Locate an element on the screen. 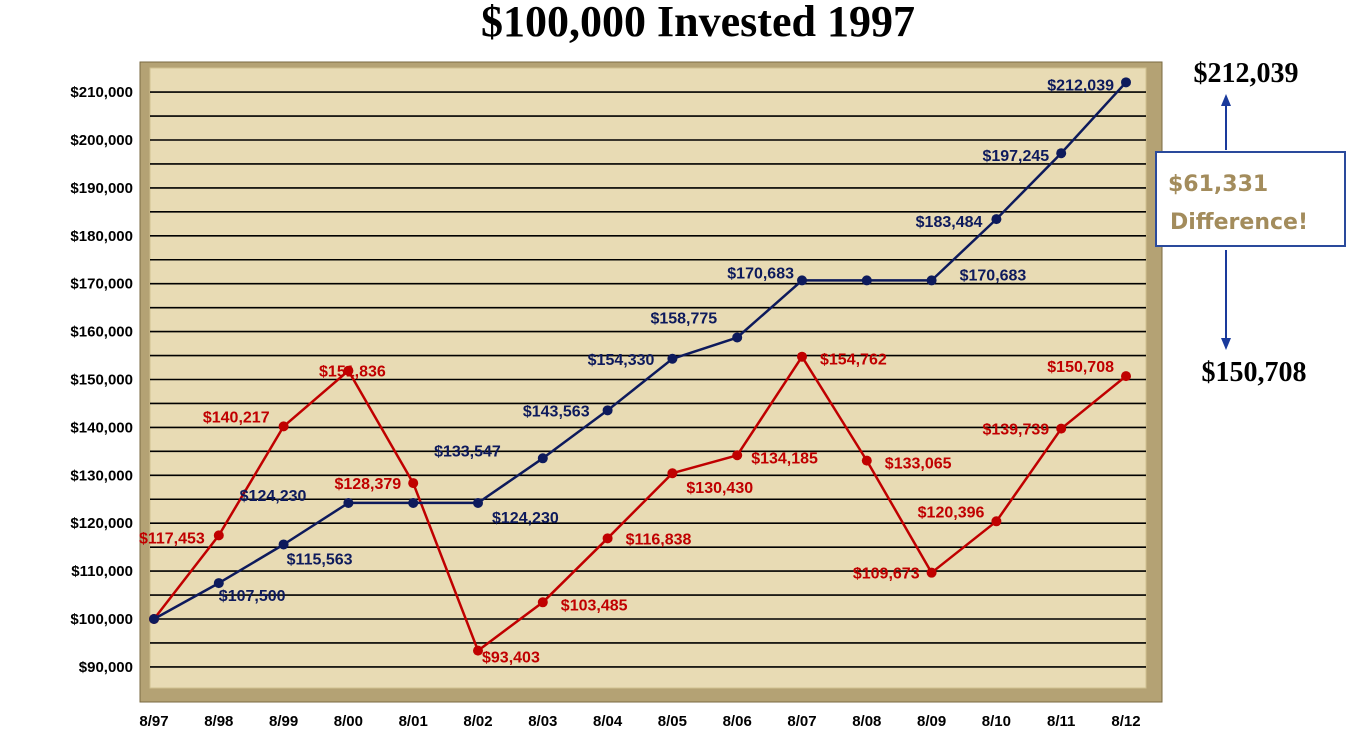  data-label: $115,563 is located at coordinates (320, 559).